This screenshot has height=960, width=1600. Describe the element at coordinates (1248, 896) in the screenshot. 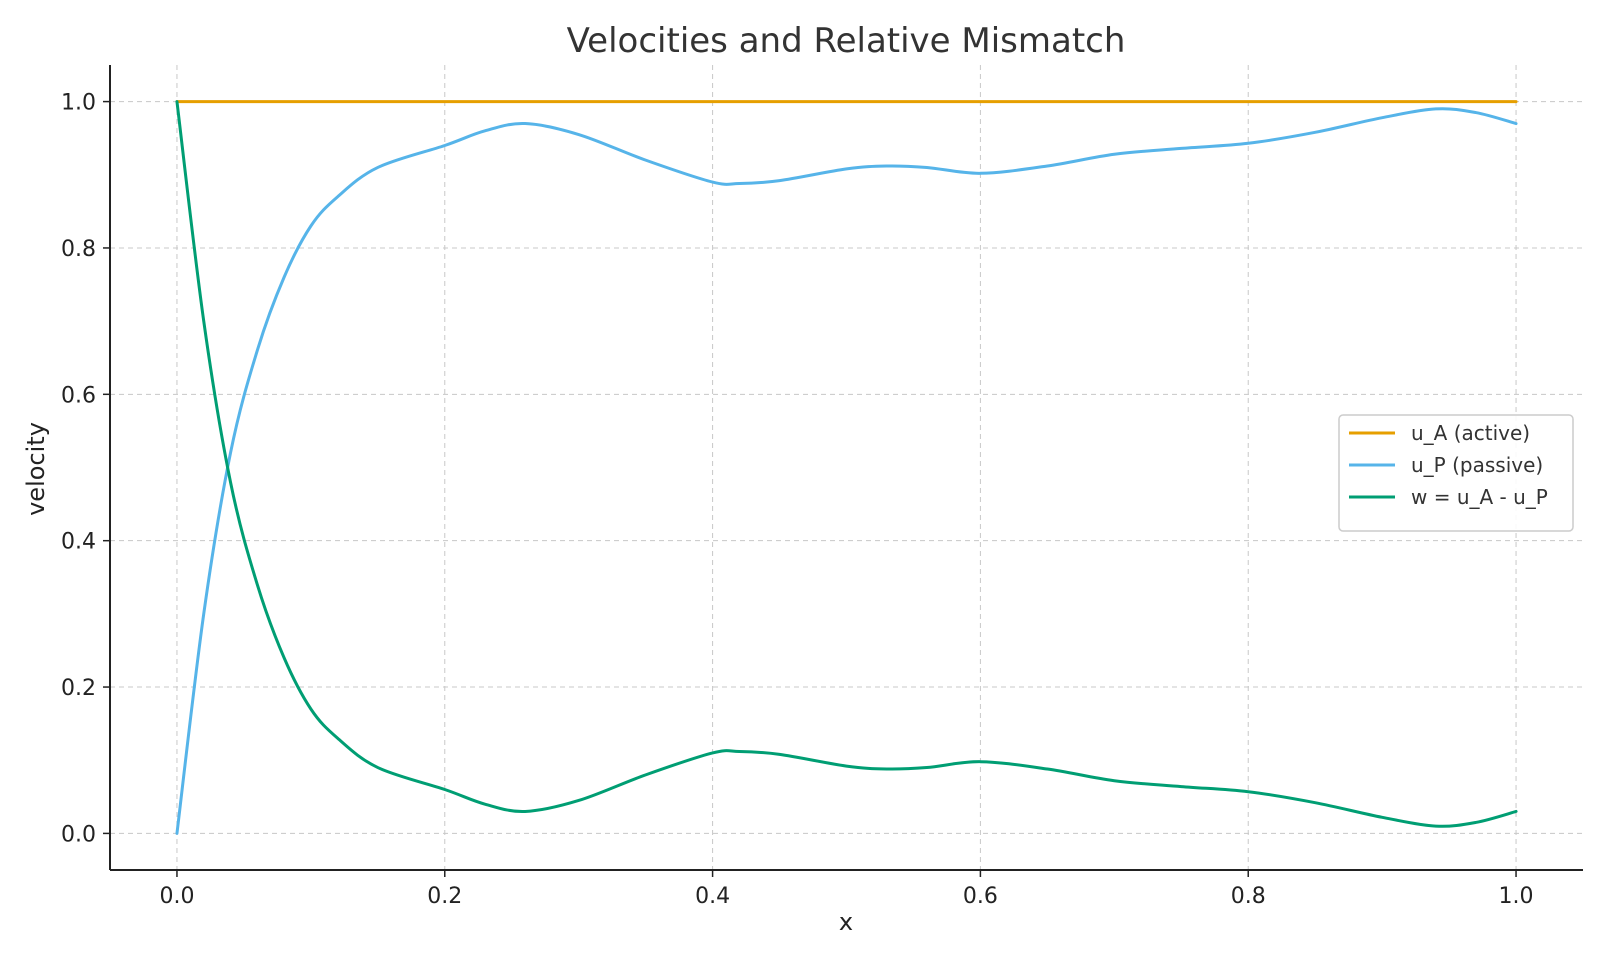

I see `x-tick-label: 0.8` at that location.